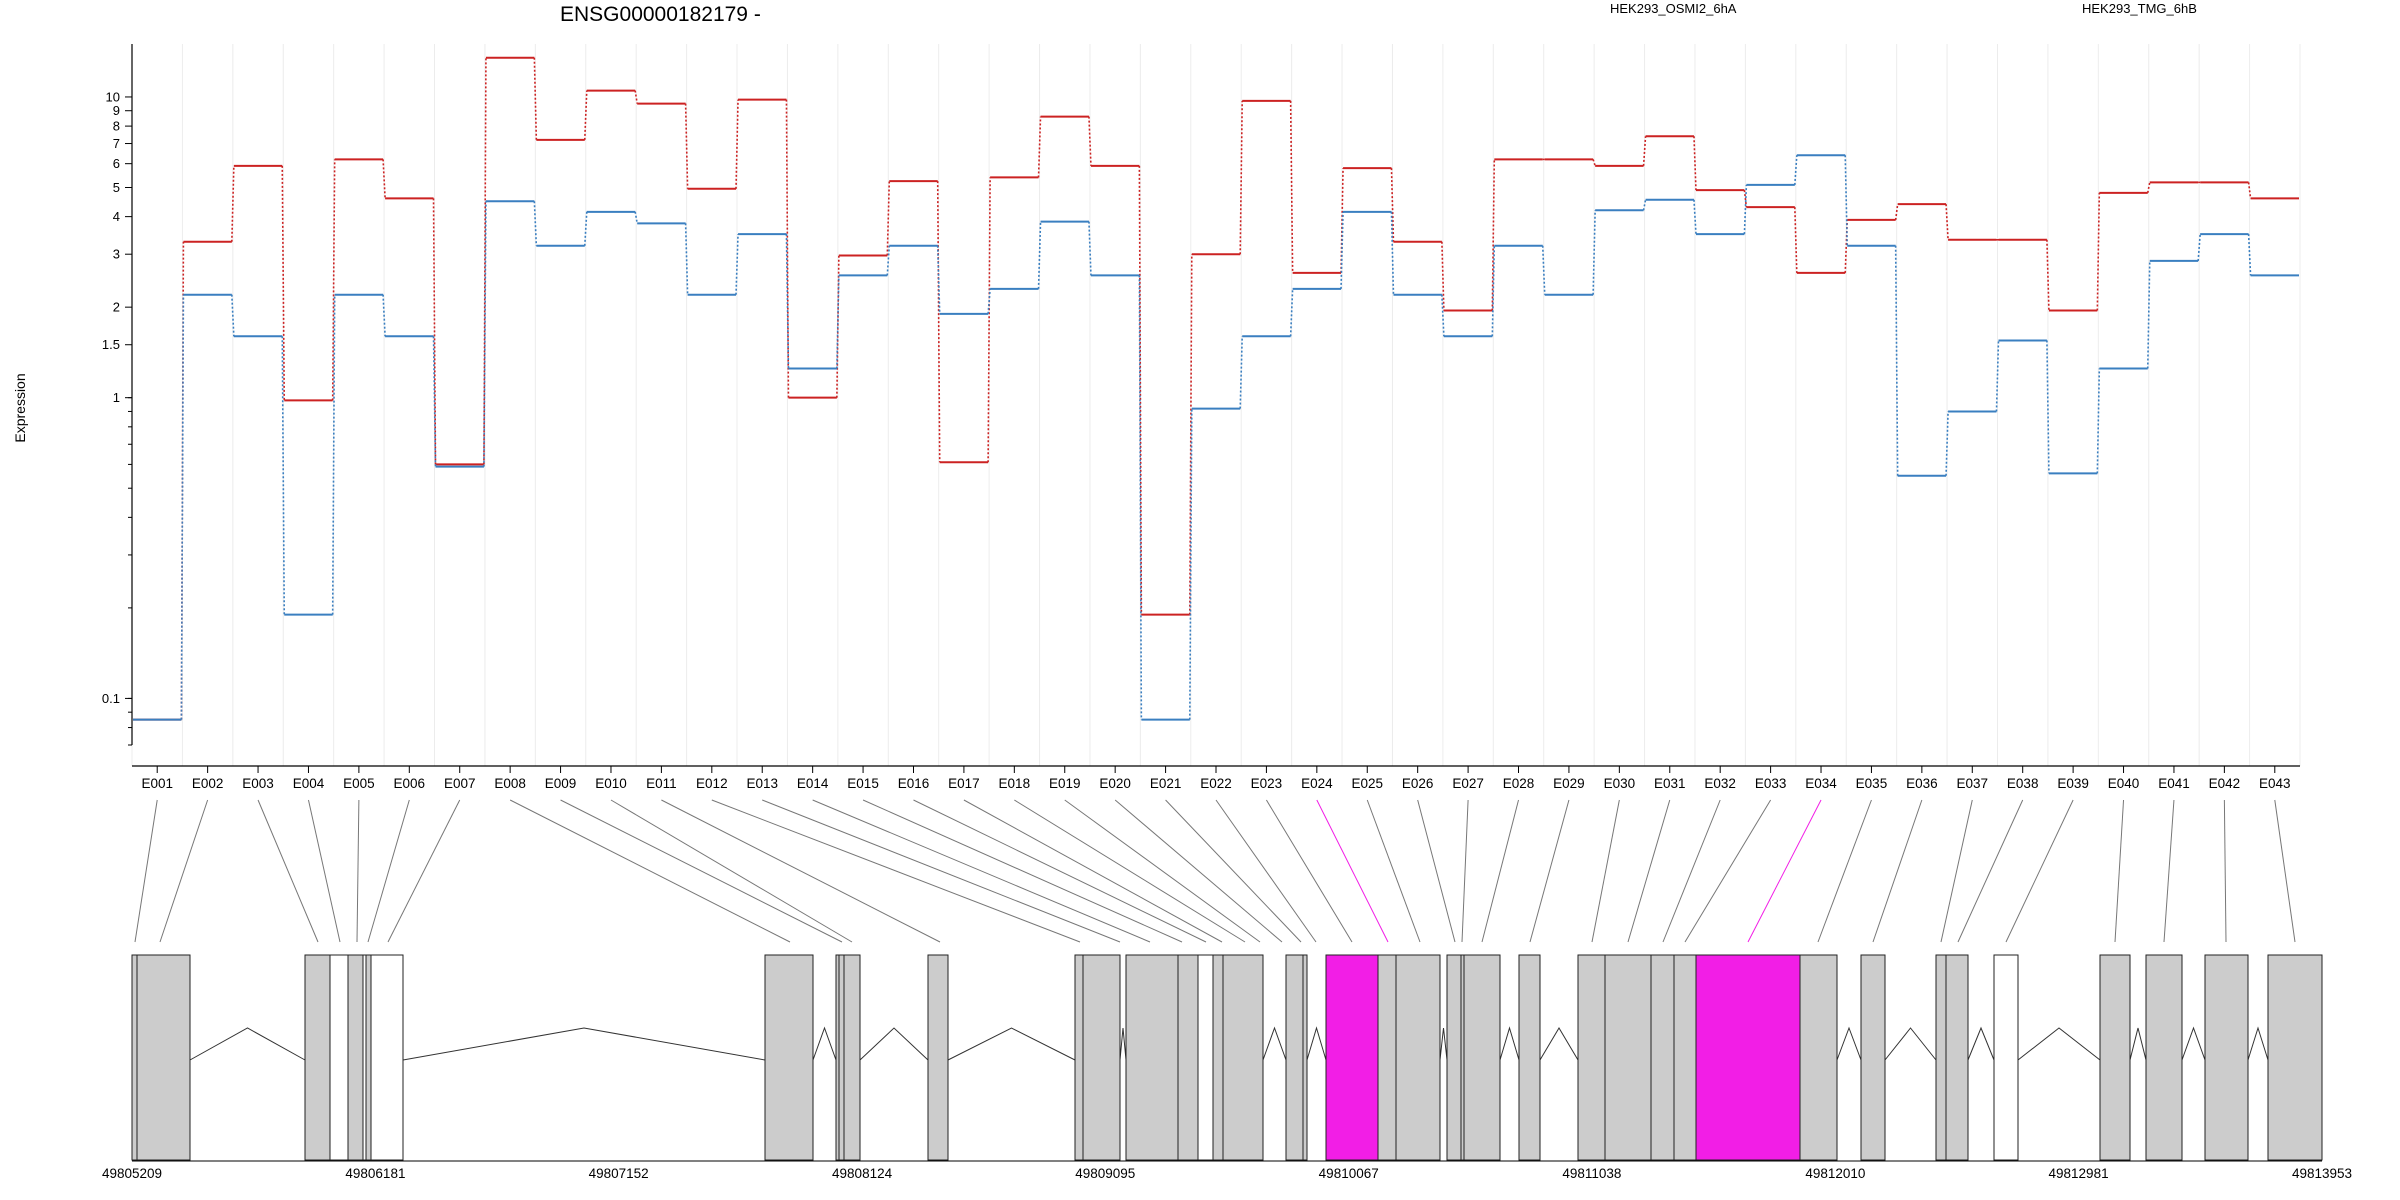 The height and width of the screenshot is (1200, 2400). What do you see at coordinates (2039, 871) in the screenshot?
I see `connector-e039` at bounding box center [2039, 871].